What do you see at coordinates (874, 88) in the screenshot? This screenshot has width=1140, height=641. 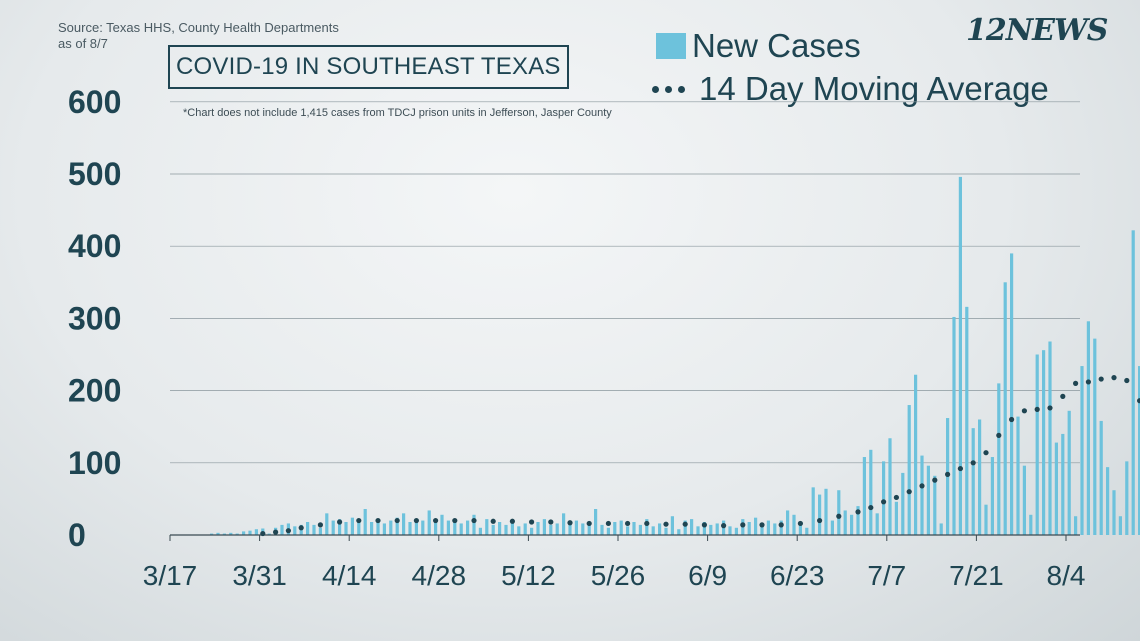 I see `legend-label-moving-average: 14 Day Moving Average` at bounding box center [874, 88].